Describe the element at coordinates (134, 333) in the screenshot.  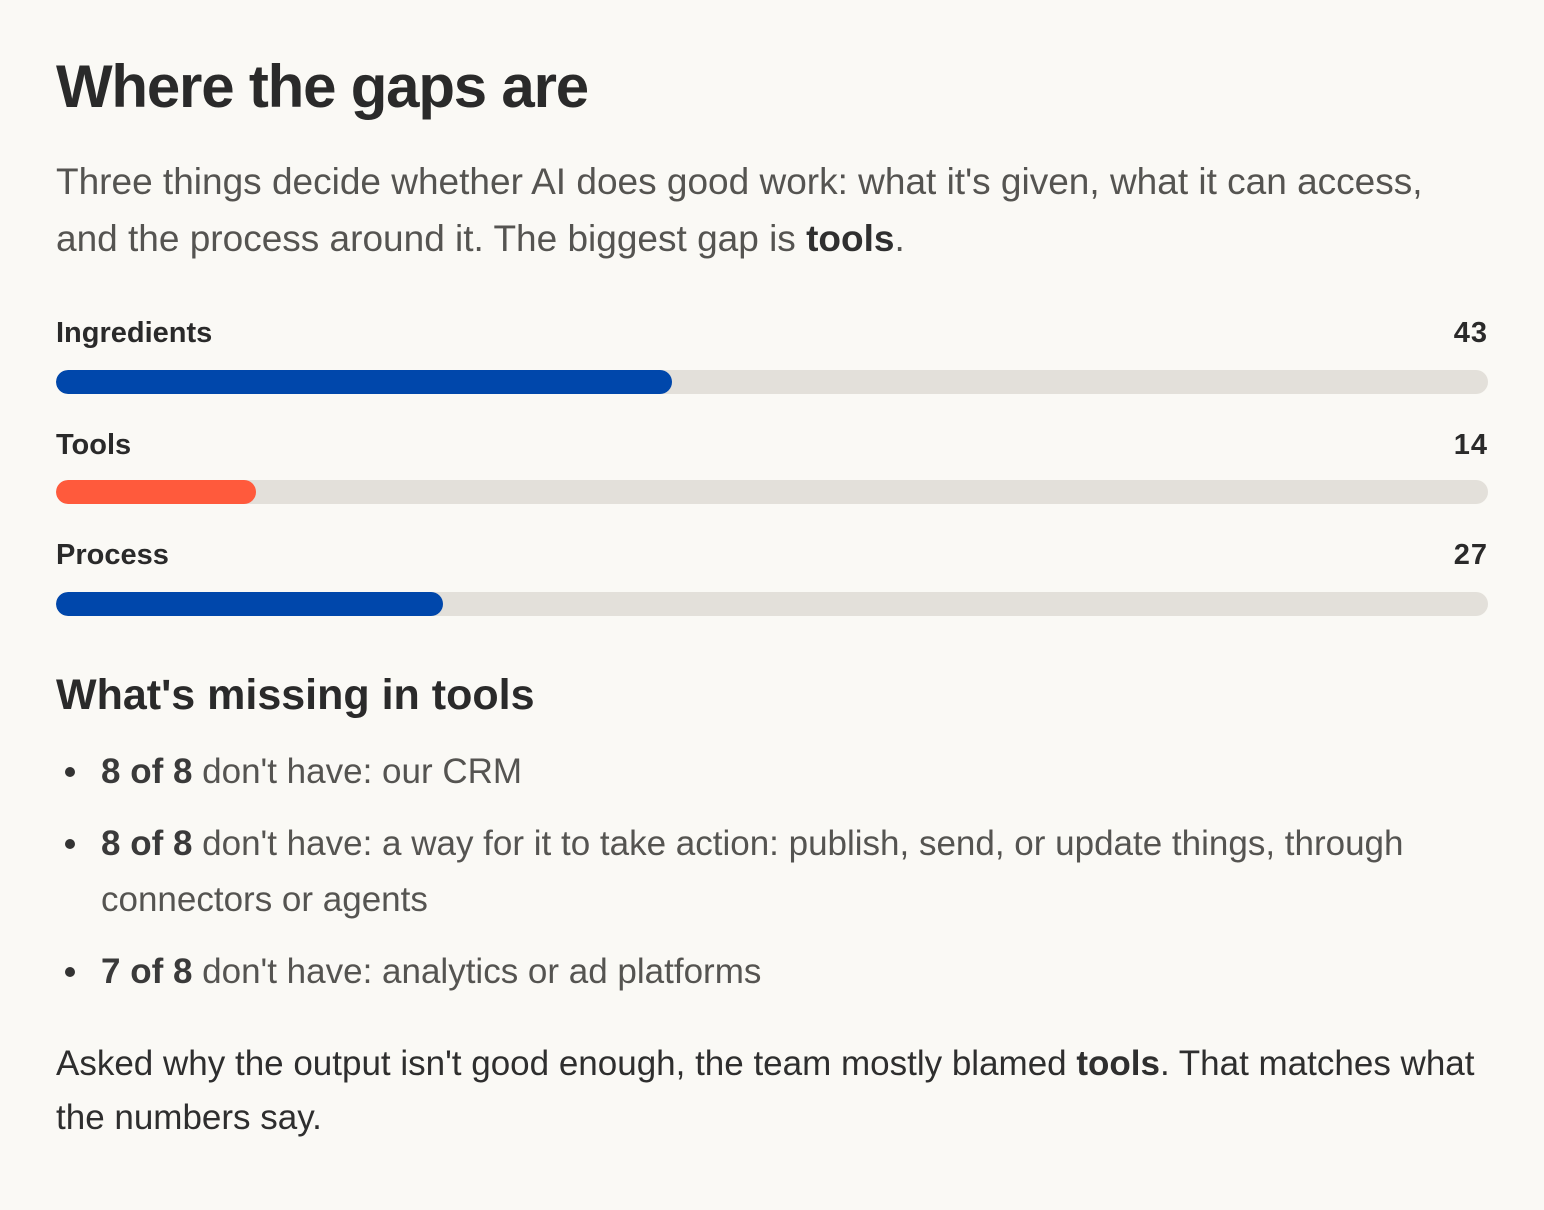
I see `metric-label: Ingredients` at that location.